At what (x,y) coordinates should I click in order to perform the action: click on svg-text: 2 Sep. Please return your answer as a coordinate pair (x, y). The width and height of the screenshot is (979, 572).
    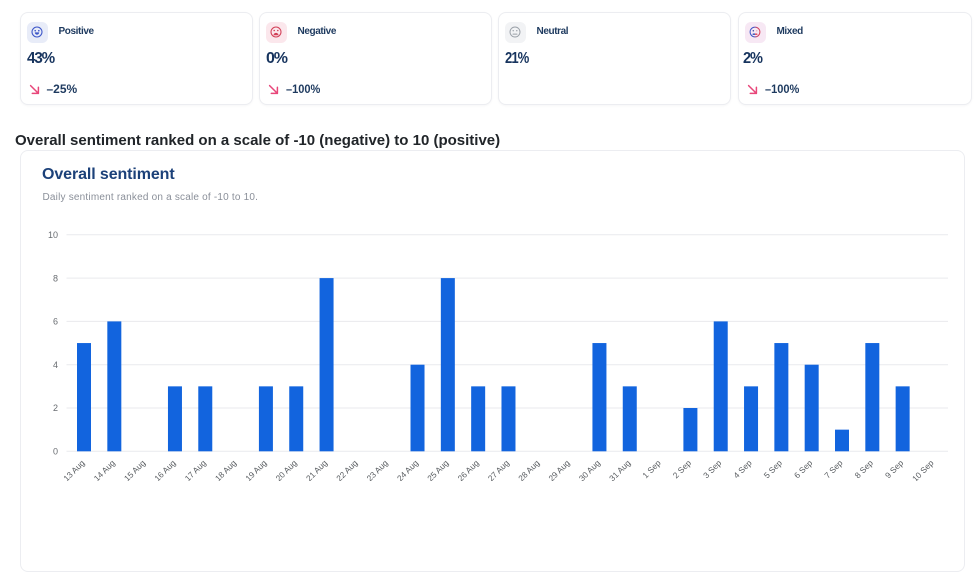
    Looking at the image, I should click on (682, 469).